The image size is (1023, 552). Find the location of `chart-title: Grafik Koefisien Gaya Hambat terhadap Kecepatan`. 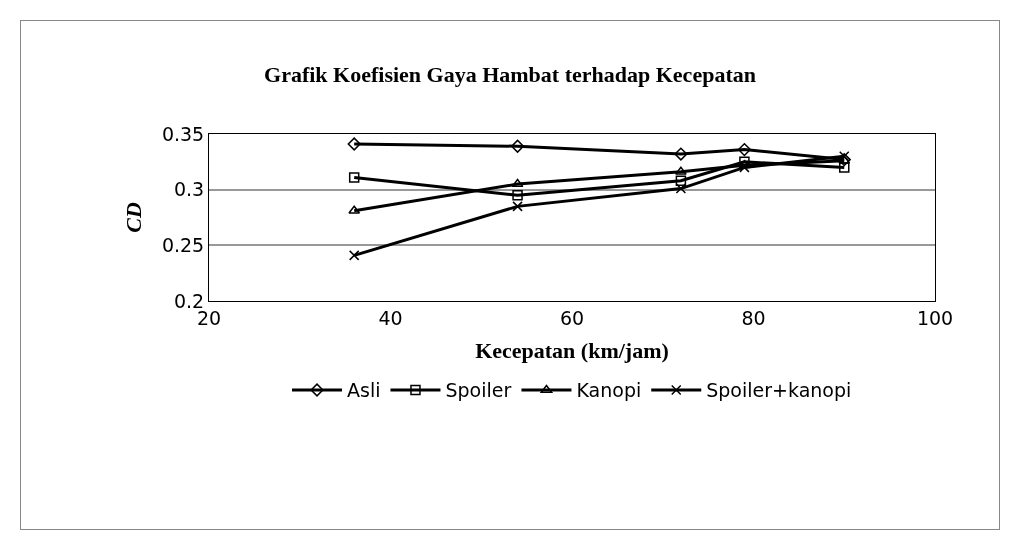

chart-title: Grafik Koefisien Gaya Hambat terhadap Kecepatan is located at coordinates (510, 75).